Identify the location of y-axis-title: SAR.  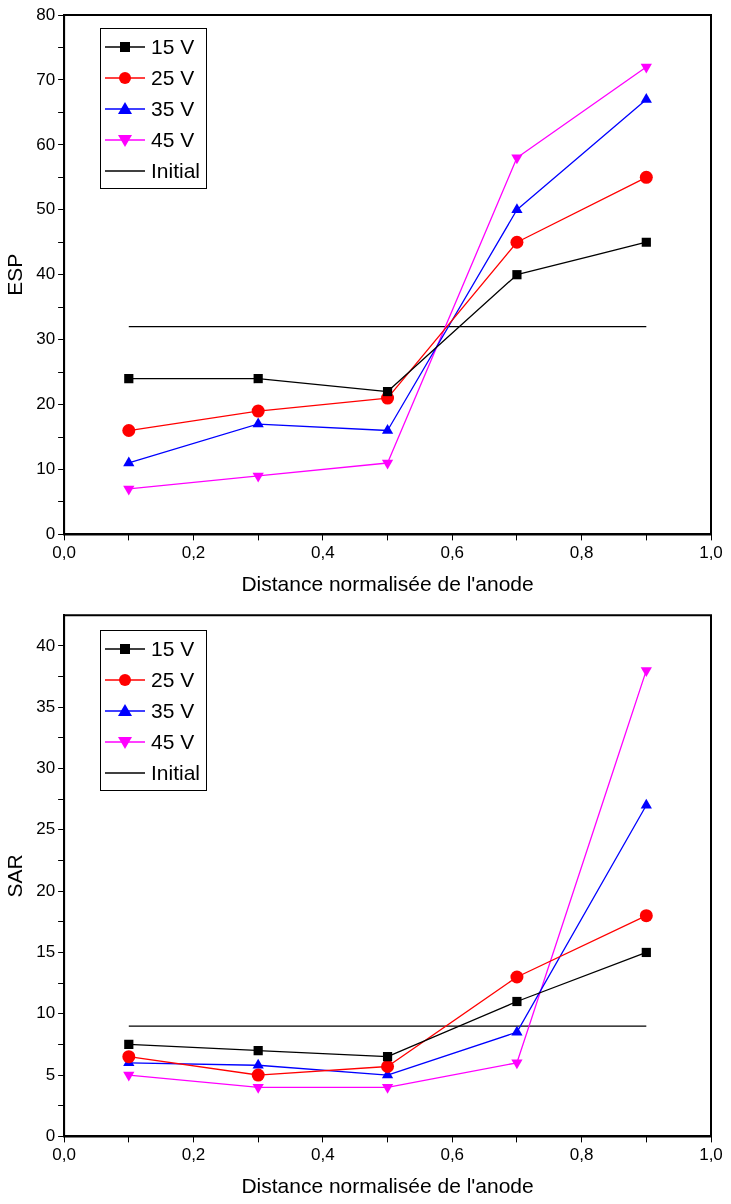
(15, 876).